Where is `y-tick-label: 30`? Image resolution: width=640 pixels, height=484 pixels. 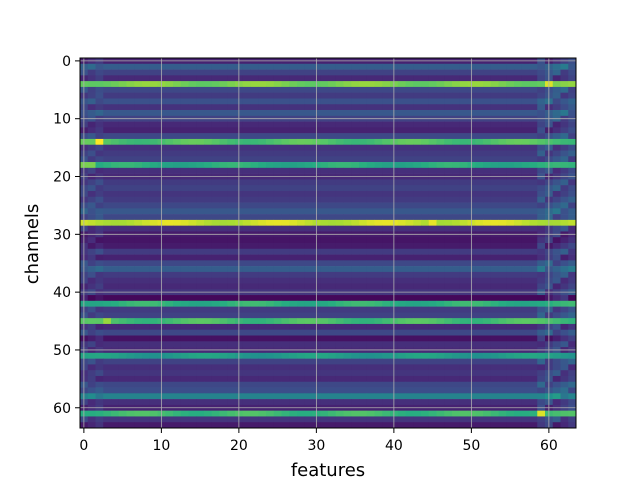 y-tick-label: 30 is located at coordinates (62, 235).